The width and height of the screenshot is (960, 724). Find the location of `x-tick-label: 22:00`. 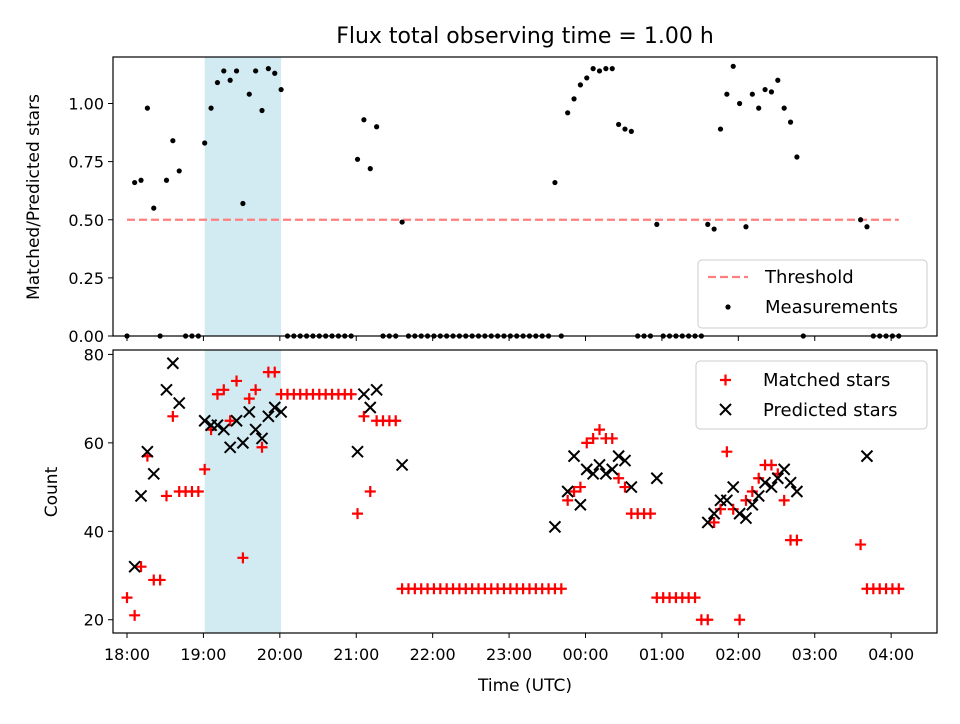

x-tick-label: 22:00 is located at coordinates (433, 654).